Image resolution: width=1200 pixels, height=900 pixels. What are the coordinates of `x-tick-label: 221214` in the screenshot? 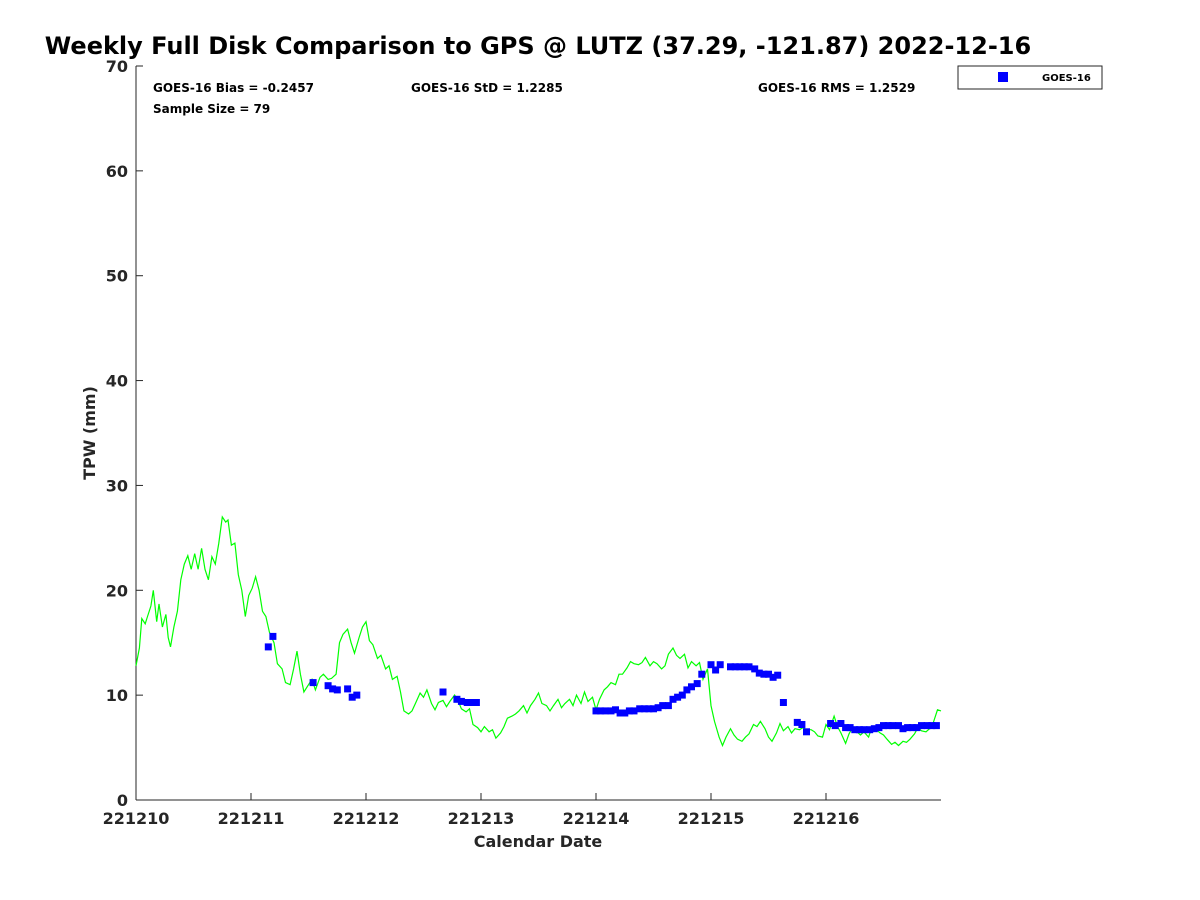 It's located at (596, 818).